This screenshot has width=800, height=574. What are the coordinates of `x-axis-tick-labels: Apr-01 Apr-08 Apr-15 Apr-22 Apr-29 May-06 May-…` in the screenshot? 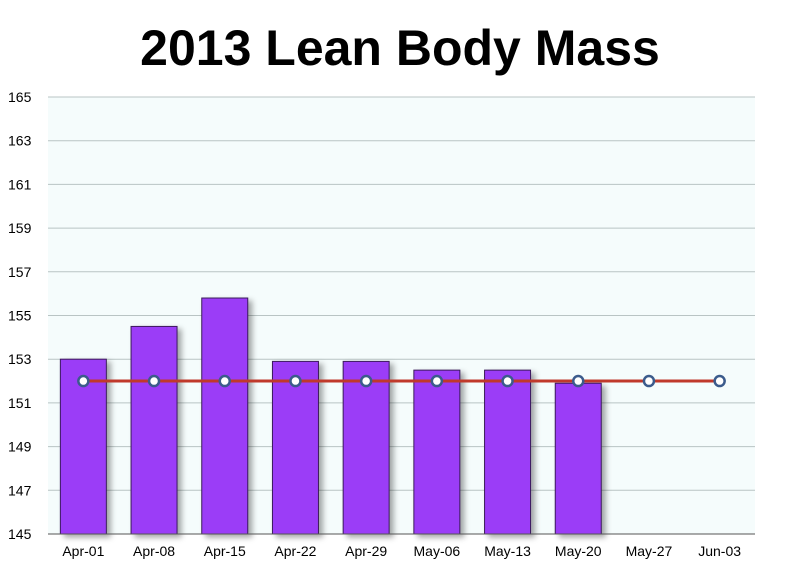 It's located at (401, 551).